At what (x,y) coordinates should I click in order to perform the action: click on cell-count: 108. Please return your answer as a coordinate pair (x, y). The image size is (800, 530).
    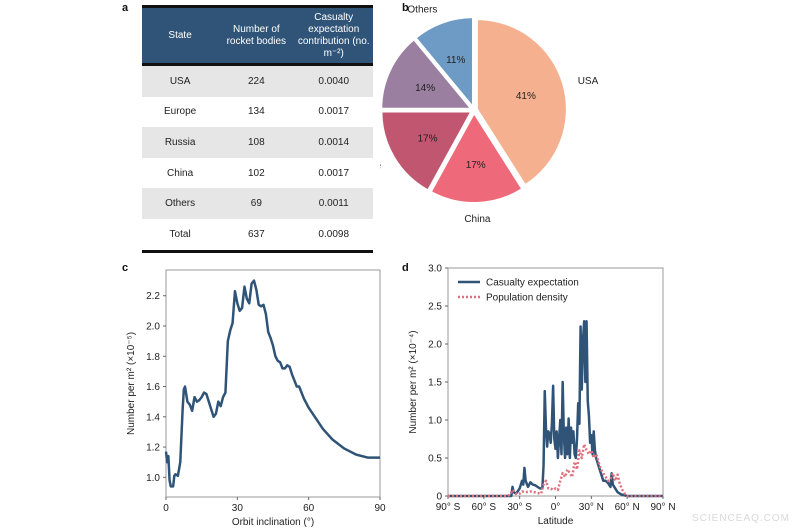
    Looking at the image, I should click on (256, 142).